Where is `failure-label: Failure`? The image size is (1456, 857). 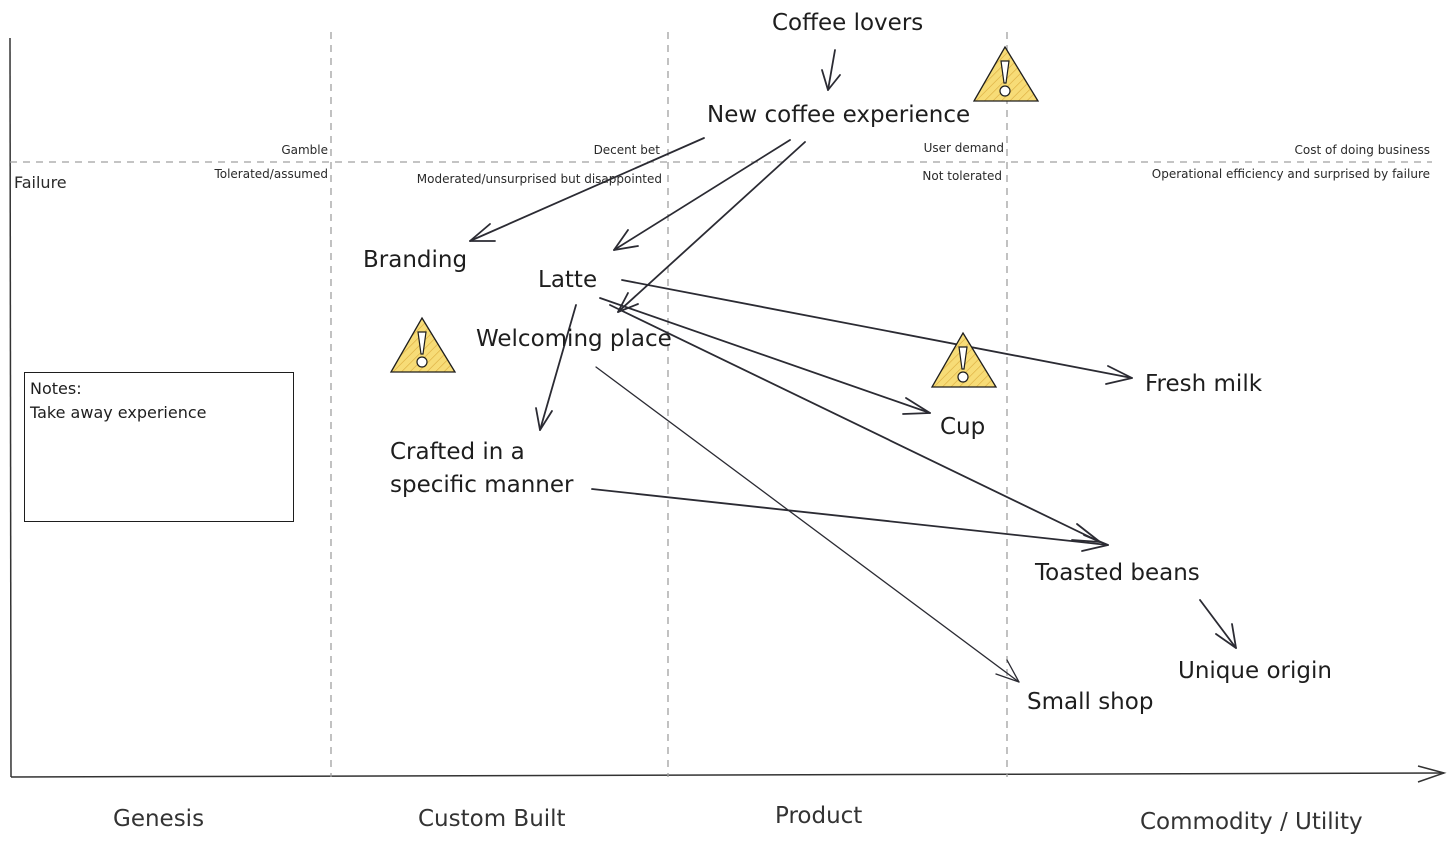 failure-label: Failure is located at coordinates (40, 182).